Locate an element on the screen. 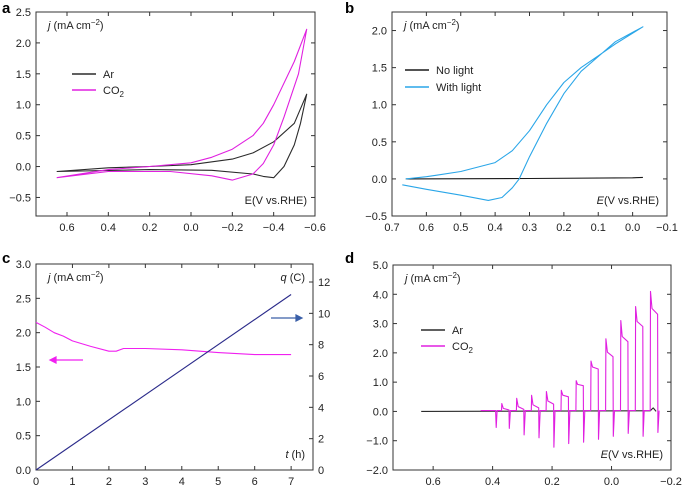 Image resolution: width=683 pixels, height=487 pixels. x-tick-label: 0.7 is located at coordinates (391, 228).